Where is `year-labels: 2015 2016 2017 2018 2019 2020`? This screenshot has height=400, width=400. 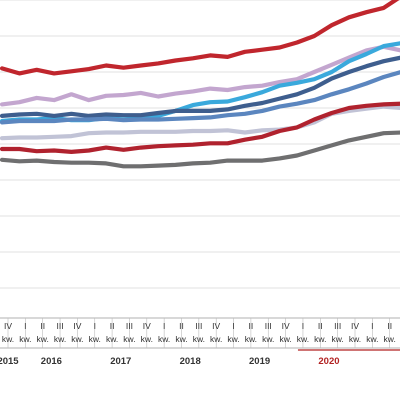
year-labels: 2015 2016 2017 2018 2019 2020 is located at coordinates (200, 358).